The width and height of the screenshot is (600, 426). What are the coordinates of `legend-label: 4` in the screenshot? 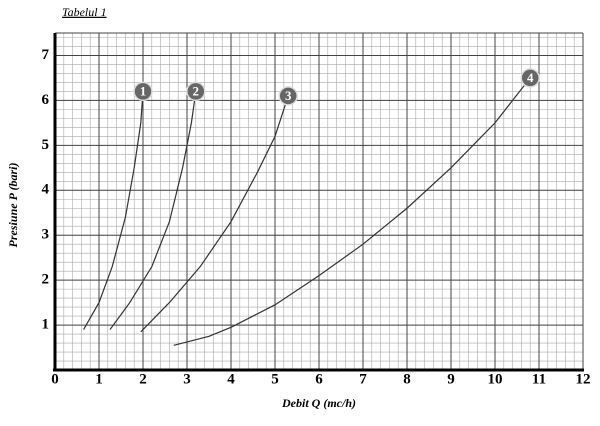 It's located at (530, 77).